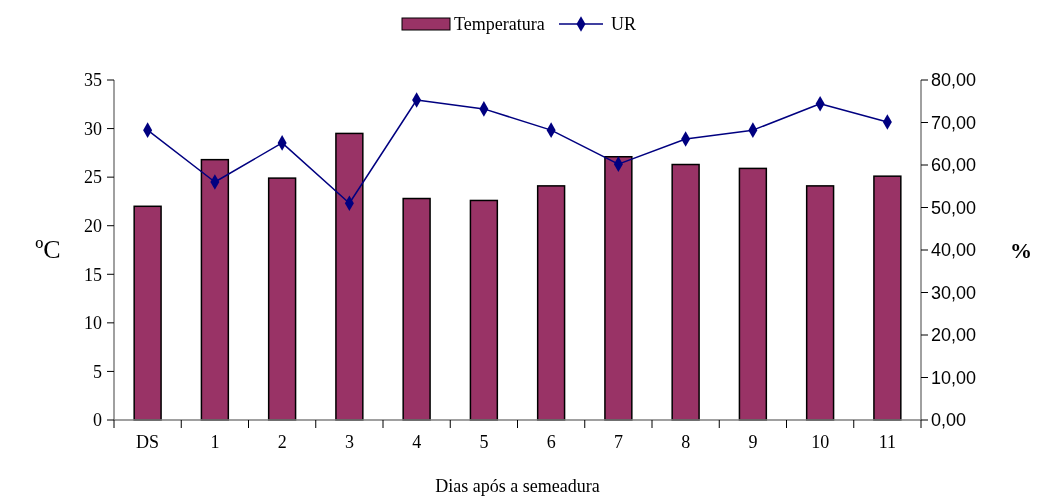 Image resolution: width=1037 pixels, height=504 pixels. Describe the element at coordinates (349, 442) in the screenshot. I see `x-tick-label: 3` at that location.